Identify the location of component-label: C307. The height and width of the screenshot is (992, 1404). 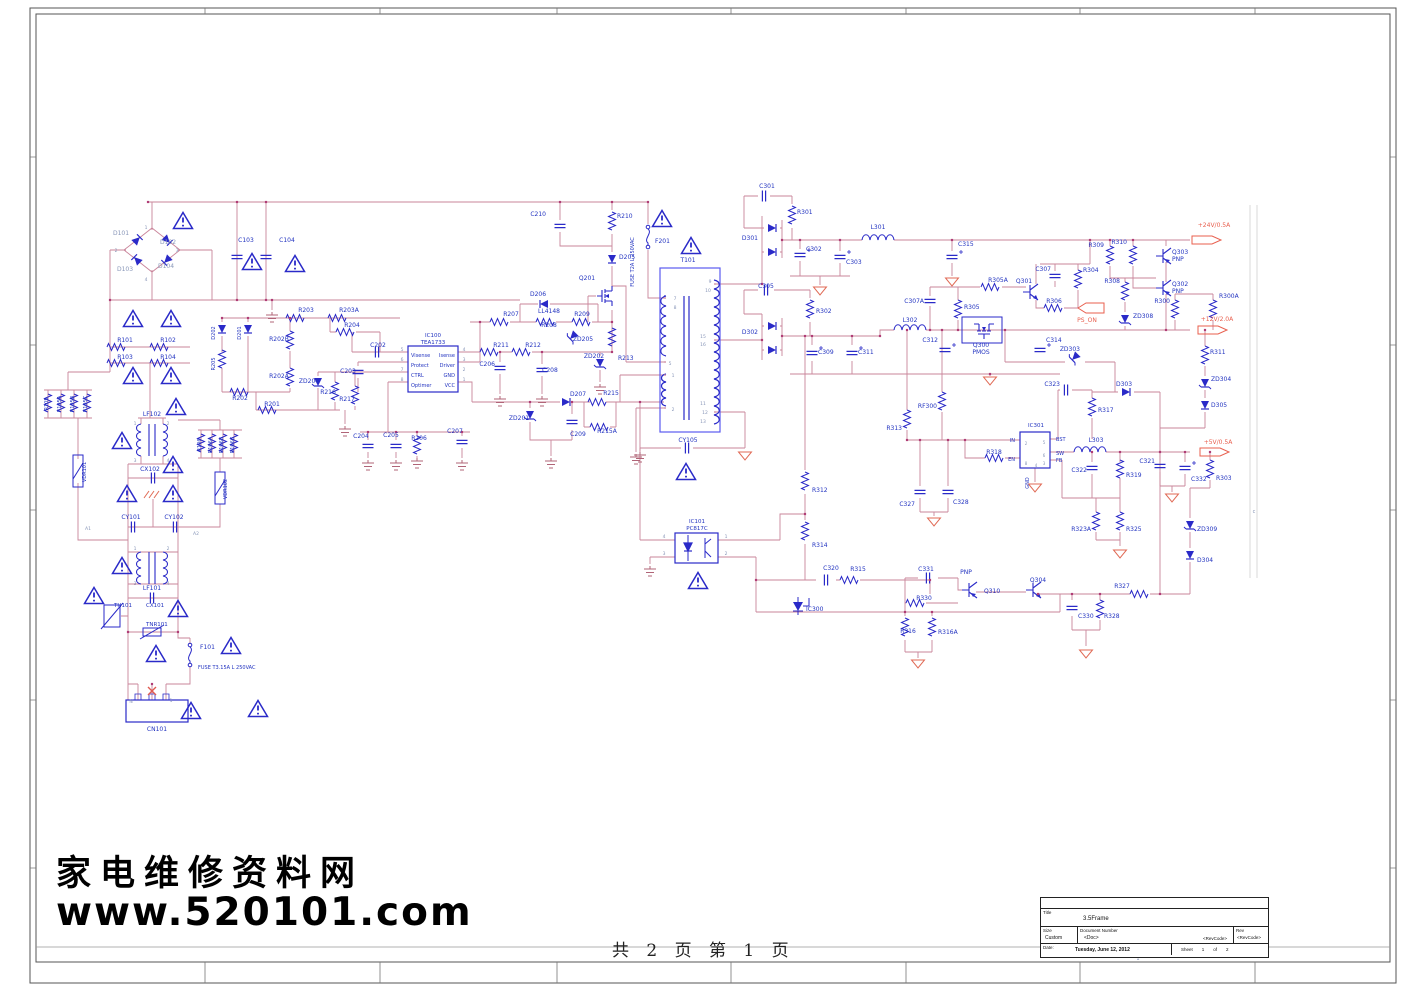
(1043, 269).